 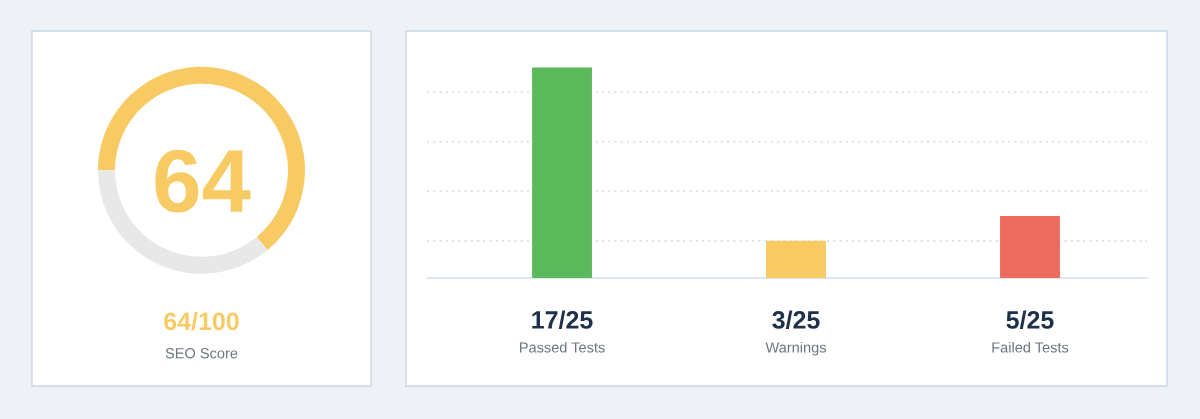 I want to click on text: SEO Score, so click(x=201, y=353).